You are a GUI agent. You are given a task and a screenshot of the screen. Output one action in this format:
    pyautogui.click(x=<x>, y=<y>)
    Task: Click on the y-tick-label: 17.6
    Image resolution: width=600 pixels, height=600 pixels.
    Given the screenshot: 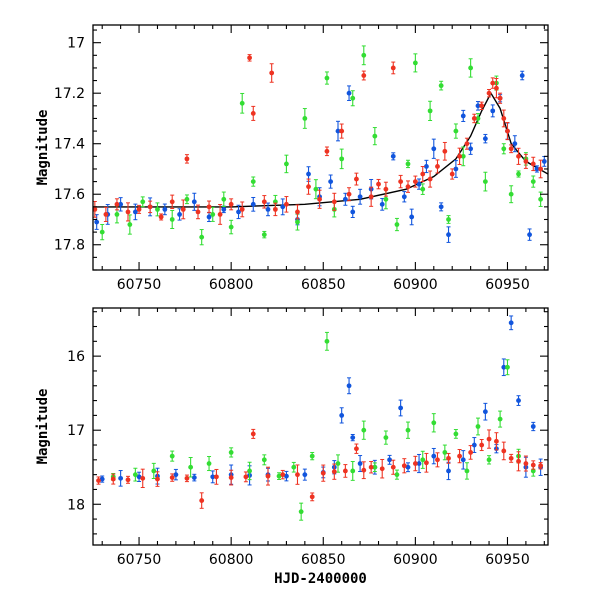 What is the action you would take?
    pyautogui.click(x=69, y=195)
    